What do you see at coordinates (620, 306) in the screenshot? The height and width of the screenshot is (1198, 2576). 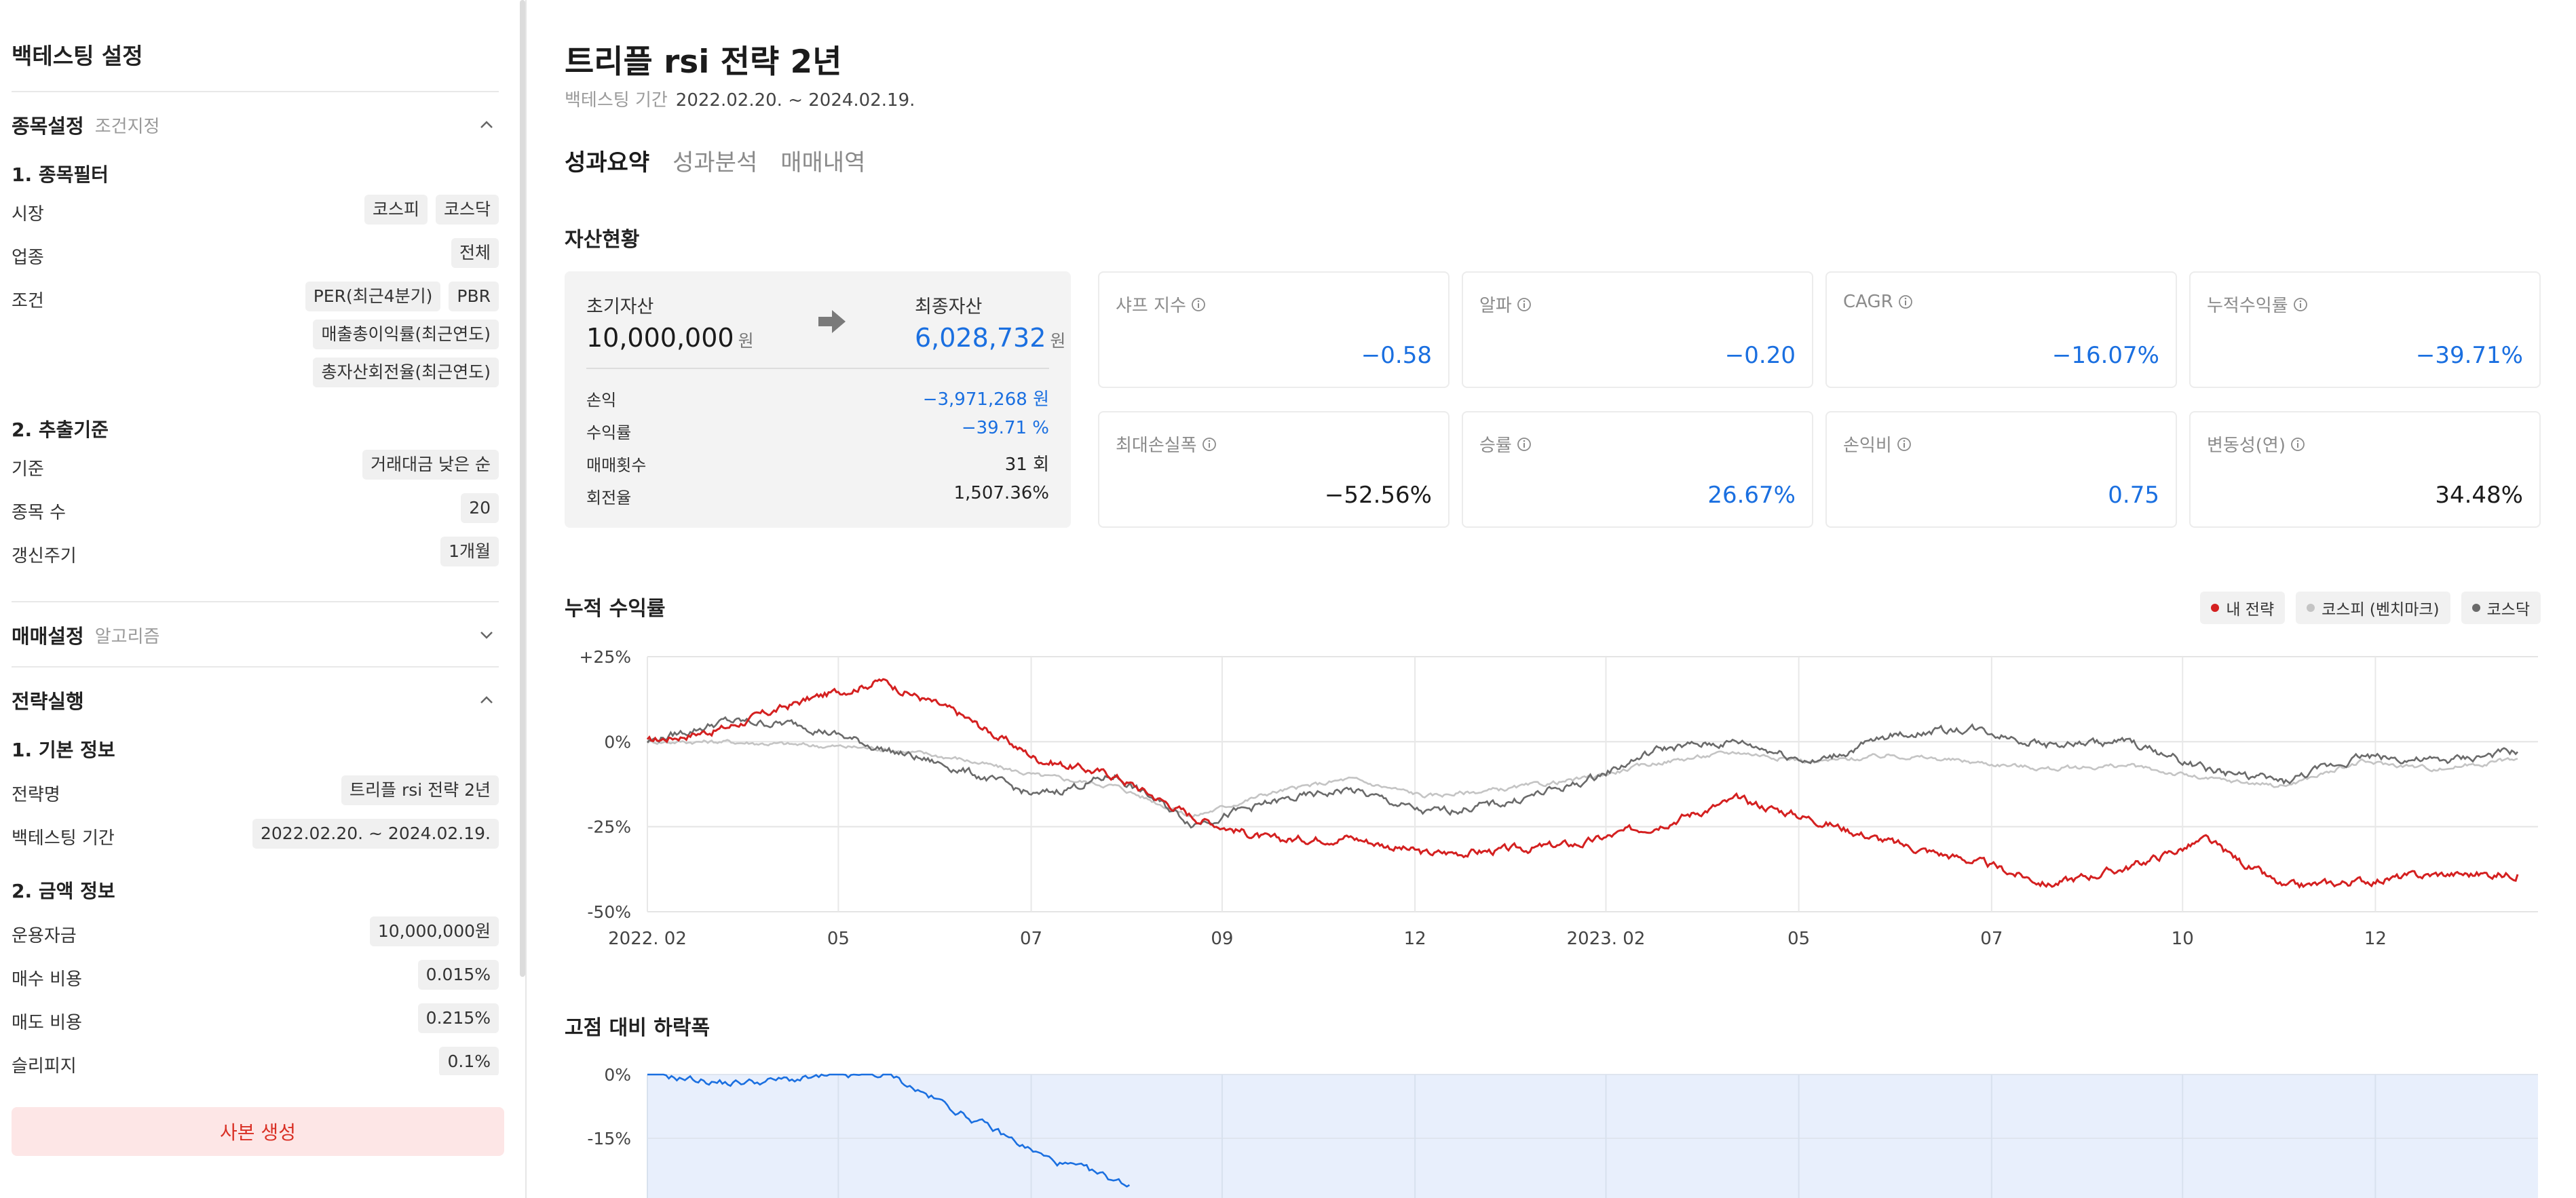 I see `initial-asset-label: 초기자산` at bounding box center [620, 306].